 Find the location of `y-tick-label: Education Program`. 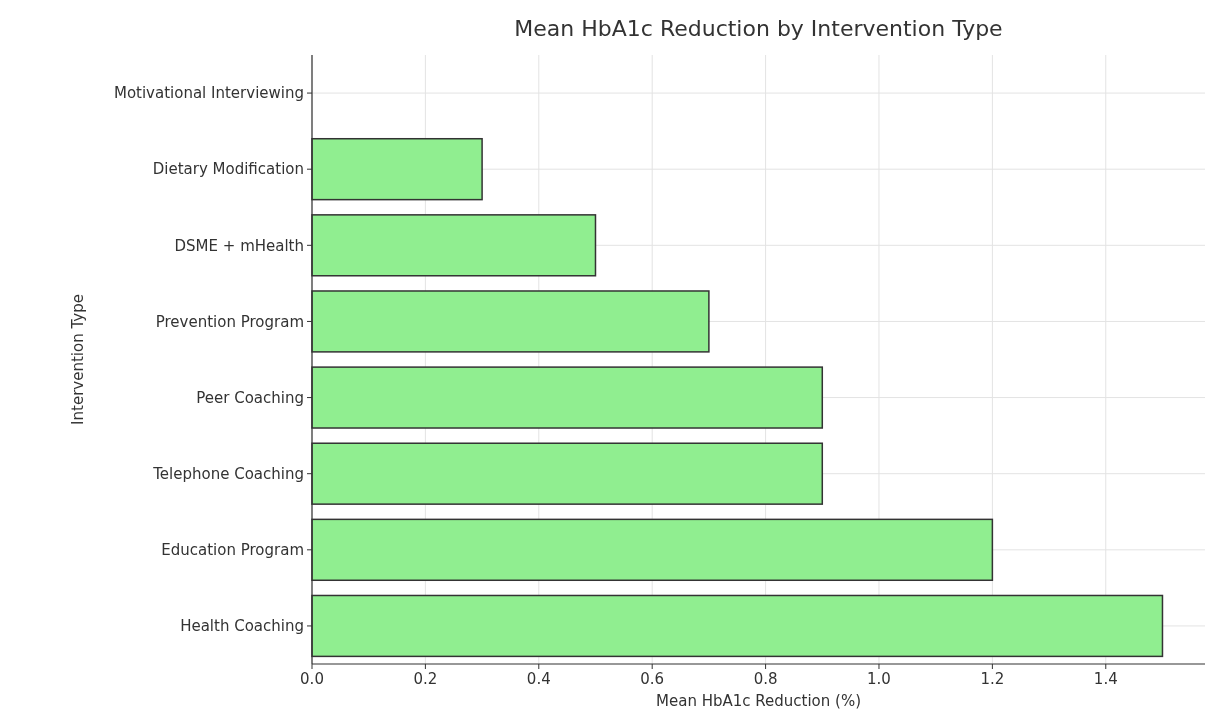

y-tick-label: Education Program is located at coordinates (232, 550).